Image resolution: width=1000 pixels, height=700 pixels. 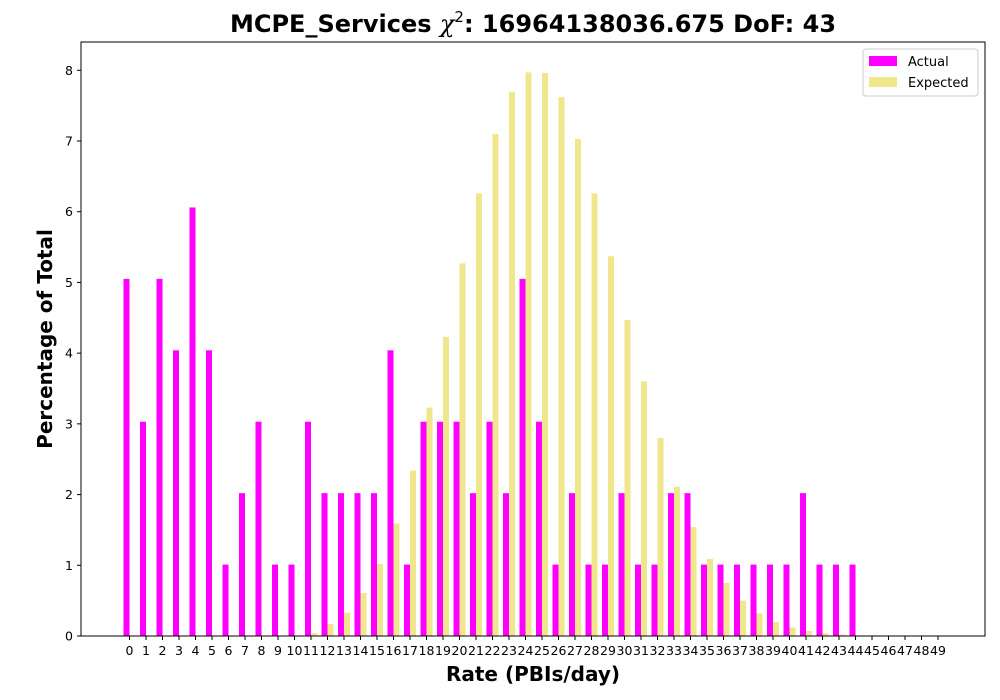 What do you see at coordinates (245, 650) in the screenshot?
I see `x-tick-label: 7` at bounding box center [245, 650].